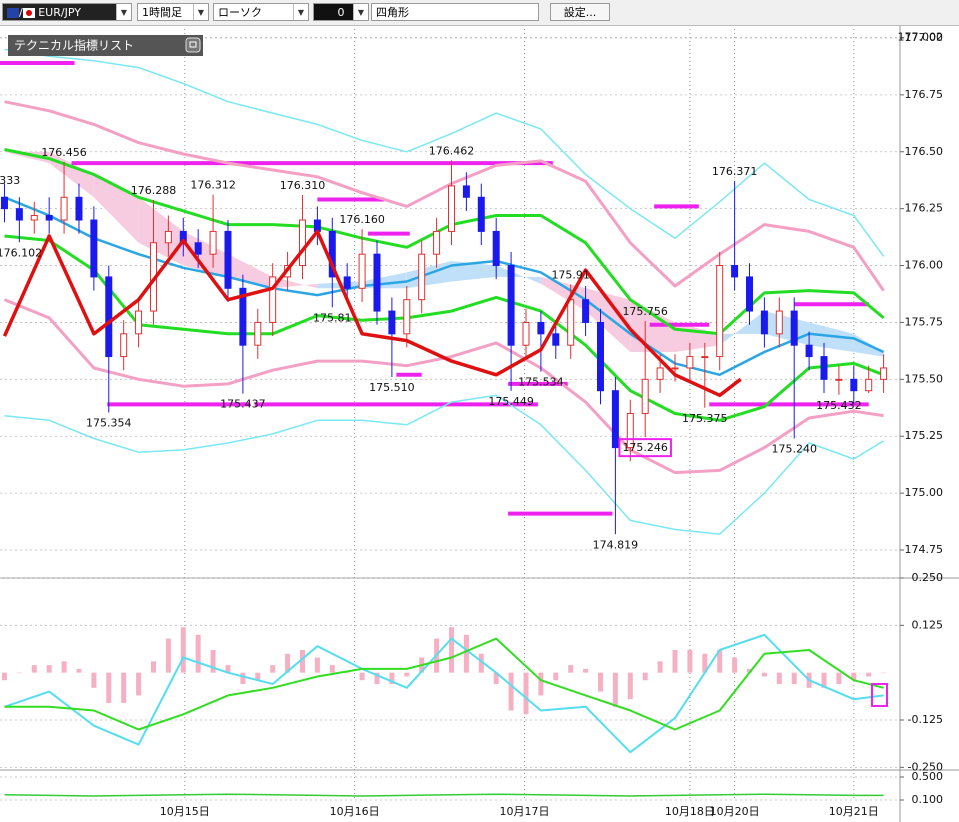 The height and width of the screenshot is (822, 959). What do you see at coordinates (924, 208) in the screenshot?
I see `y-tick-label: 176.25` at bounding box center [924, 208].